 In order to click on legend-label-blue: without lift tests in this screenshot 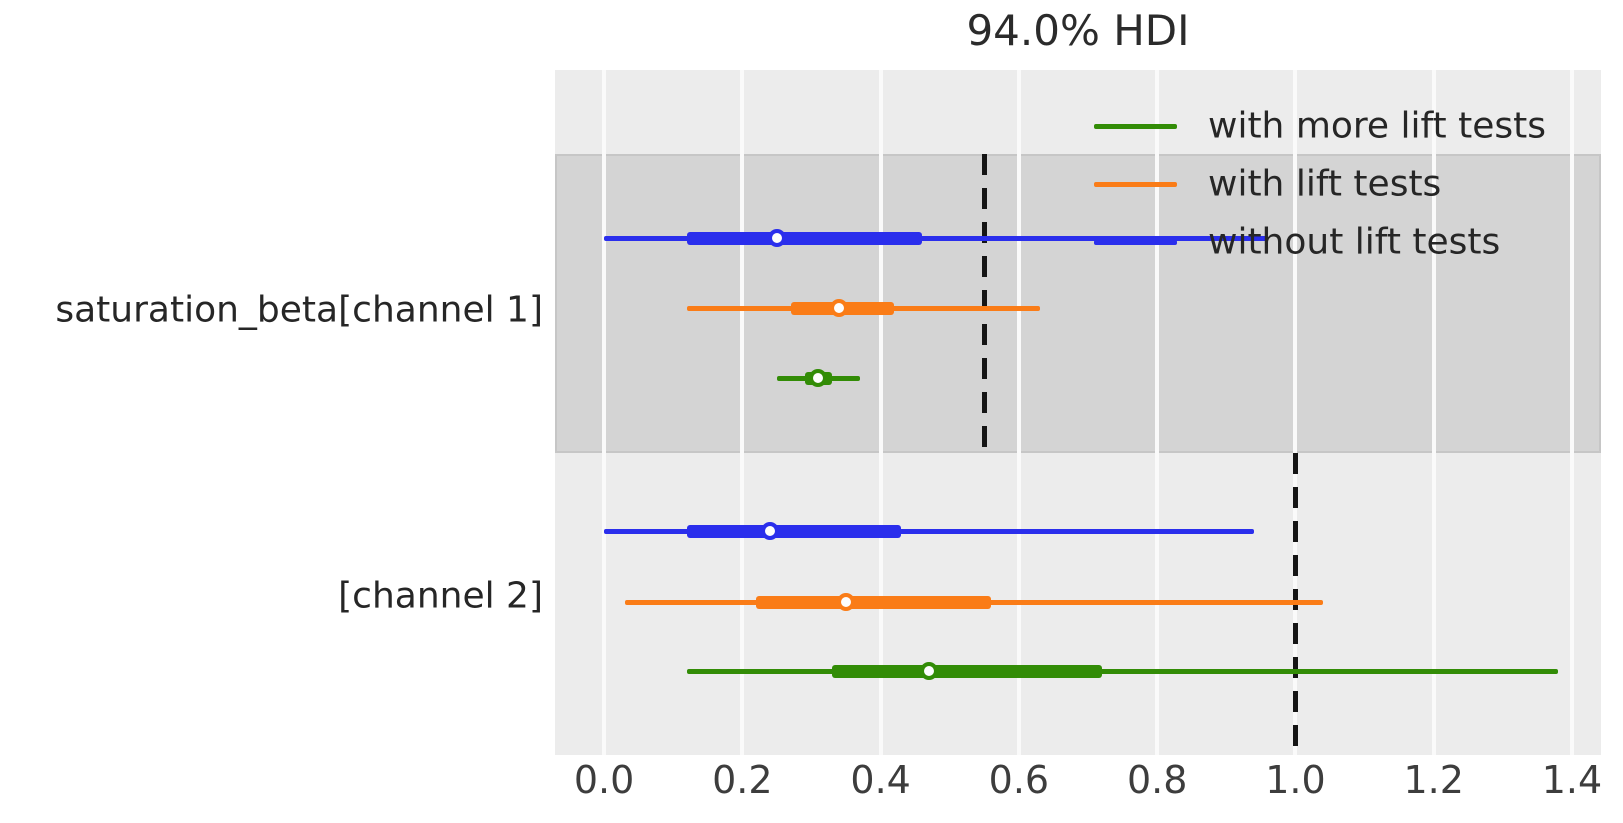, I will do `click(1354, 242)`.